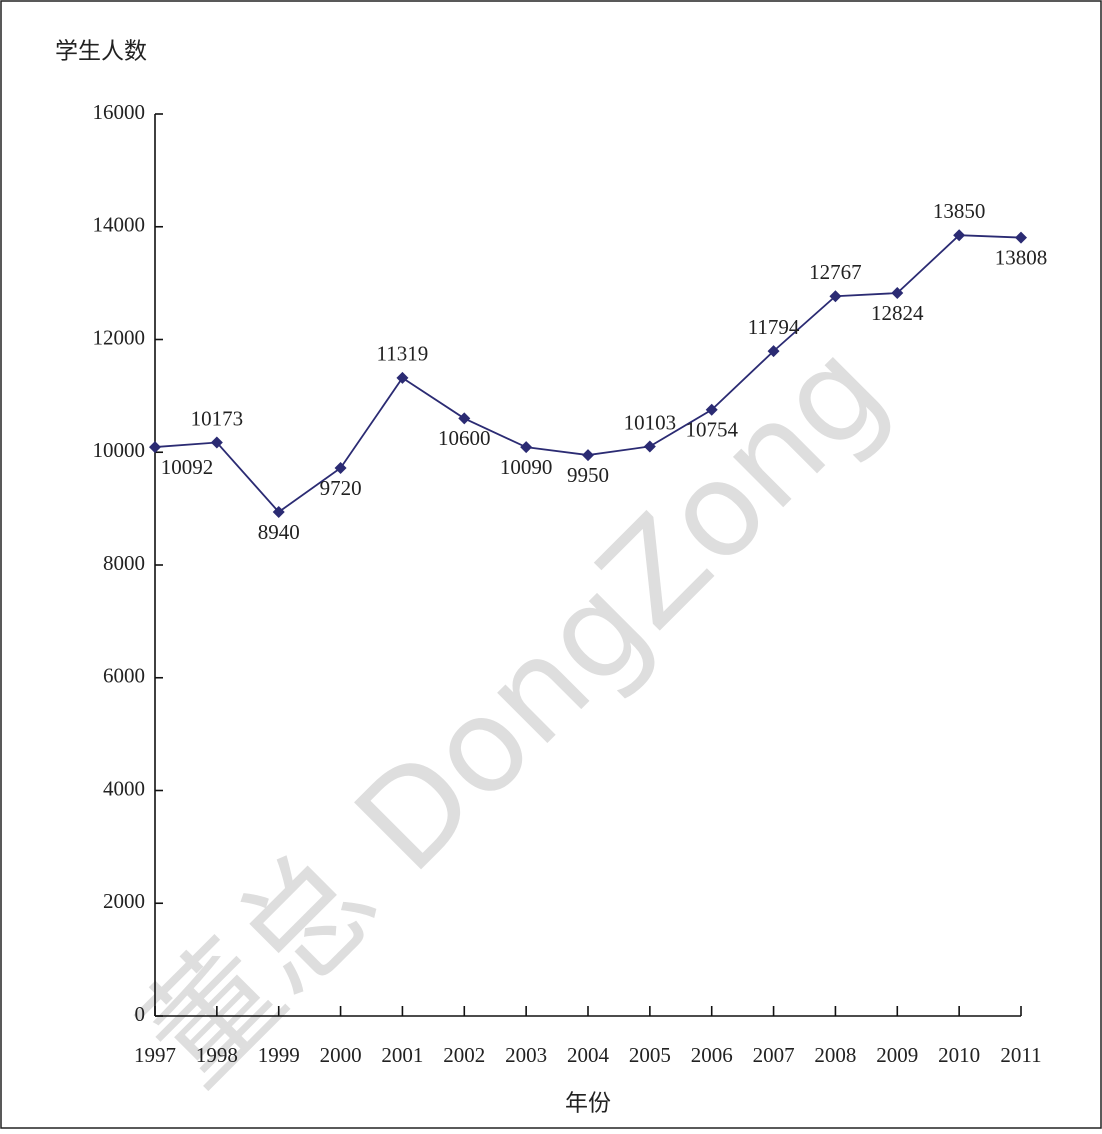  Describe the element at coordinates (403, 354) in the screenshot. I see `data-label: 11319` at that location.